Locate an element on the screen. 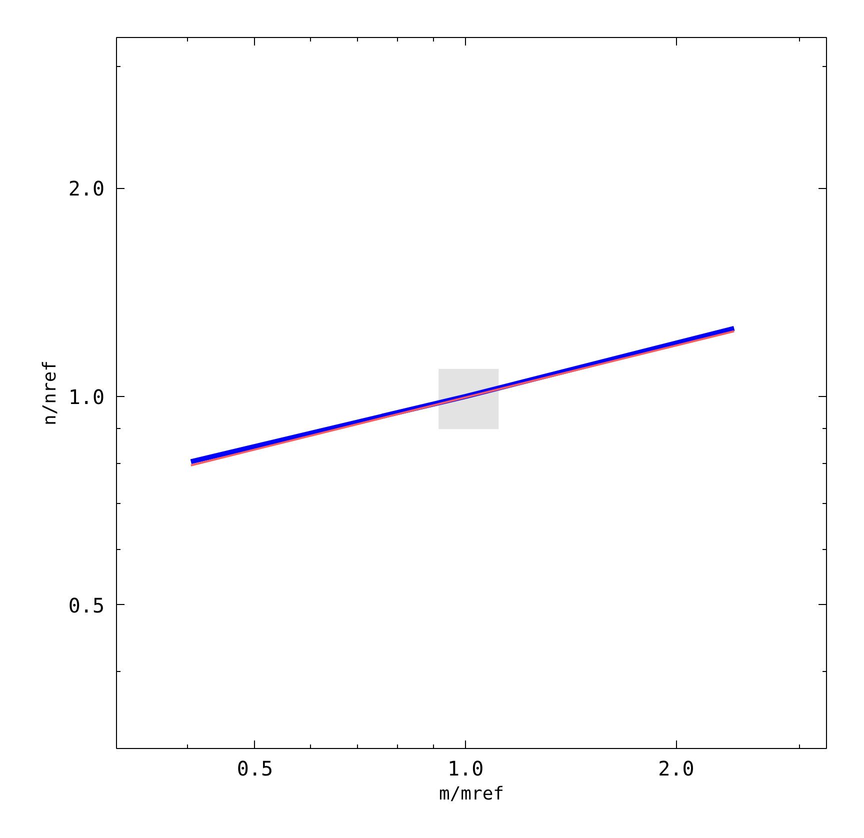  x-axis-title: m/mref is located at coordinates (471, 794).